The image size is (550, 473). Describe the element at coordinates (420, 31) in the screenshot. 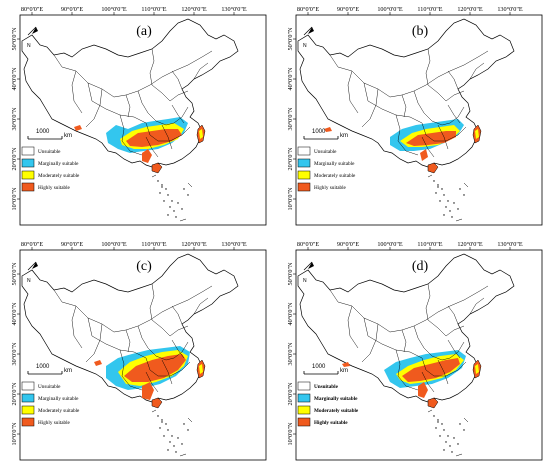

I see `panel-label: (b)` at that location.